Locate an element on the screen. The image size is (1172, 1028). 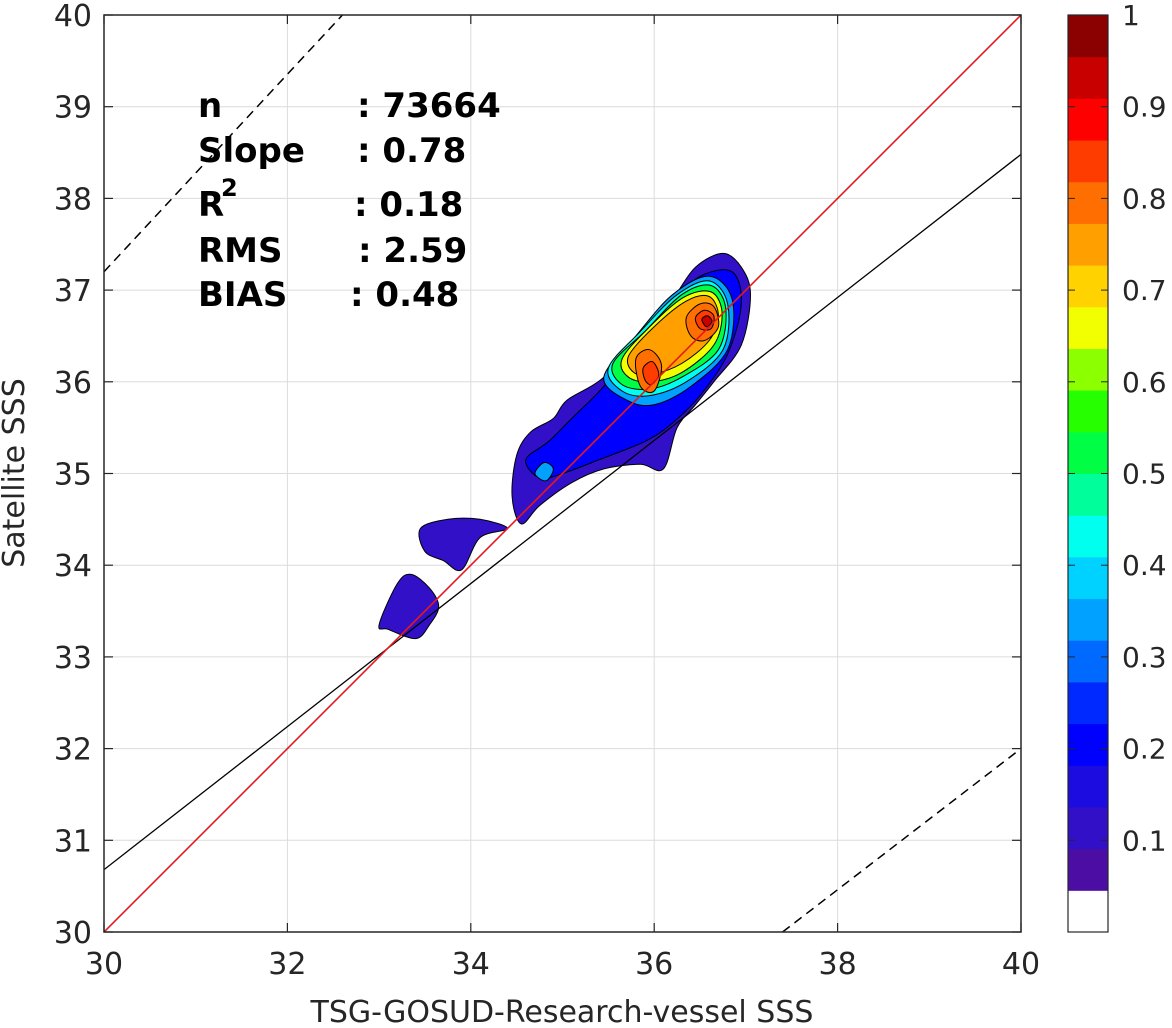
y-tick-label: 40 is located at coordinates (73, 17).